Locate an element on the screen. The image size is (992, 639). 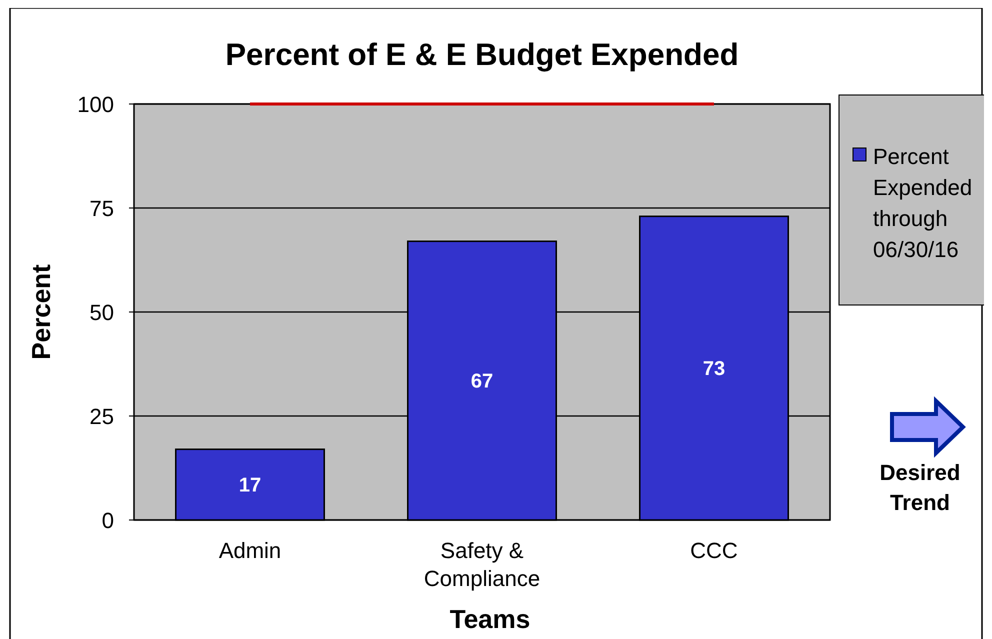
x-tick-label: CCC is located at coordinates (714, 550).